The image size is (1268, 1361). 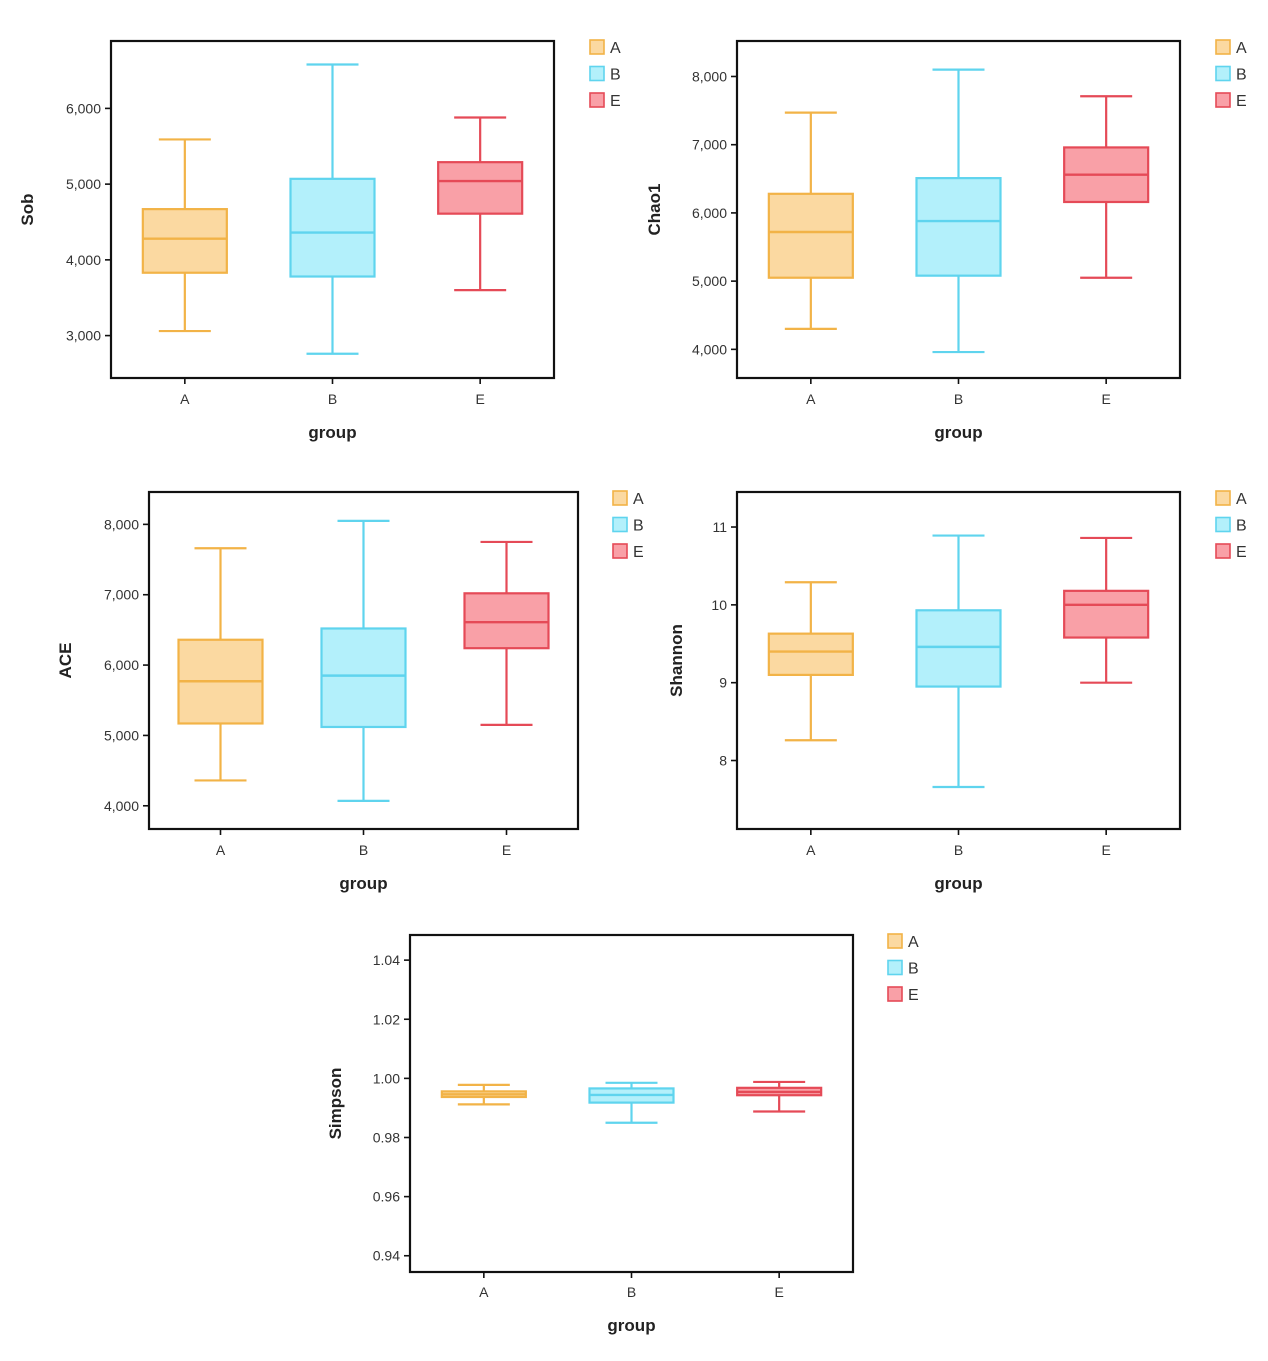 I want to click on y-axis-title: Sob, so click(x=27, y=209).